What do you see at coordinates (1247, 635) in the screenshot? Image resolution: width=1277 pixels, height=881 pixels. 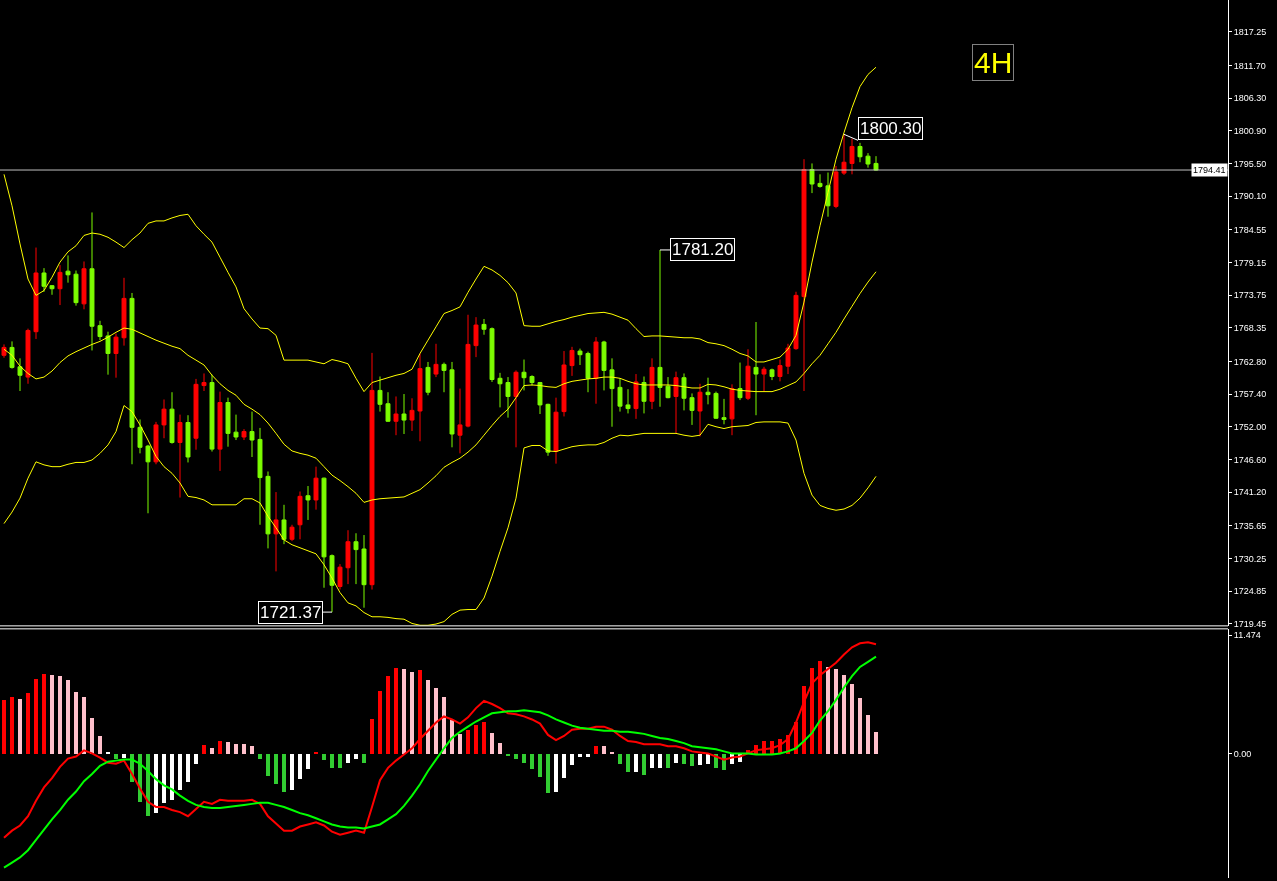 I see `y-tick-label: 11.474` at bounding box center [1247, 635].